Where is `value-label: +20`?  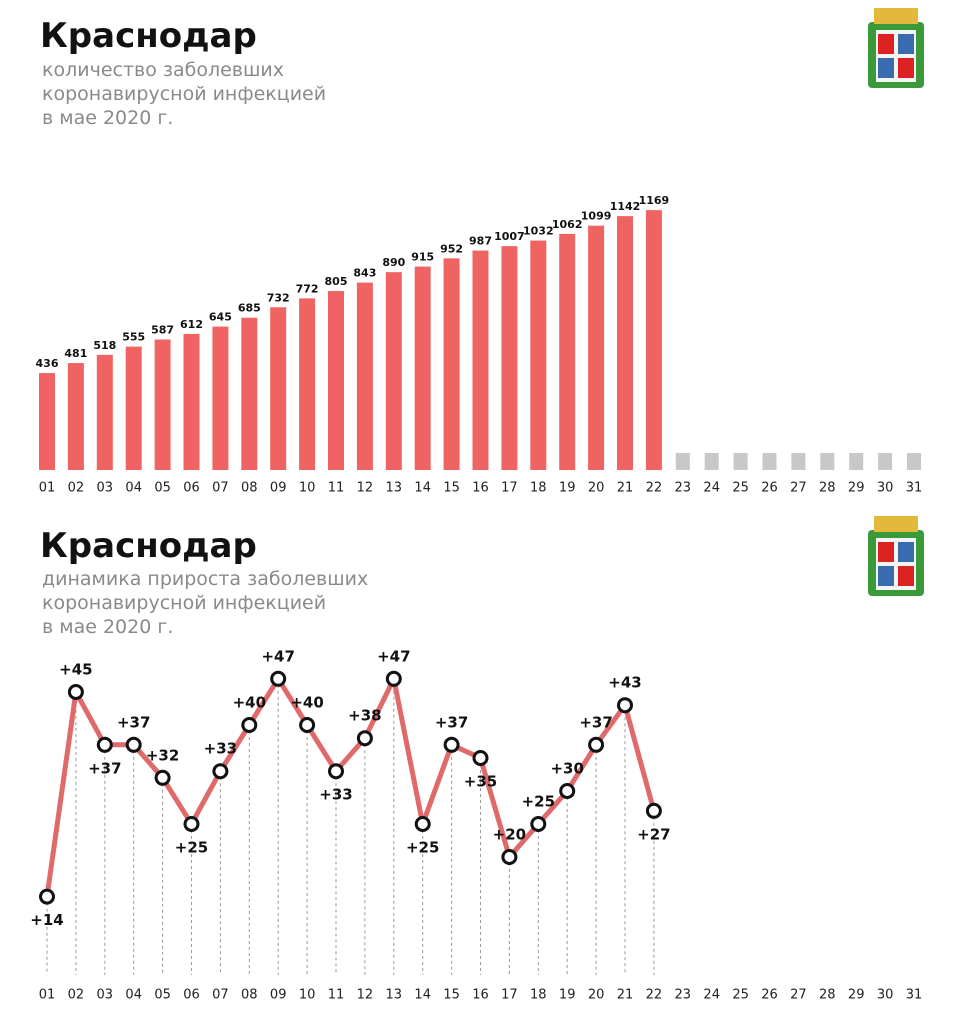 value-label: +20 is located at coordinates (509, 835).